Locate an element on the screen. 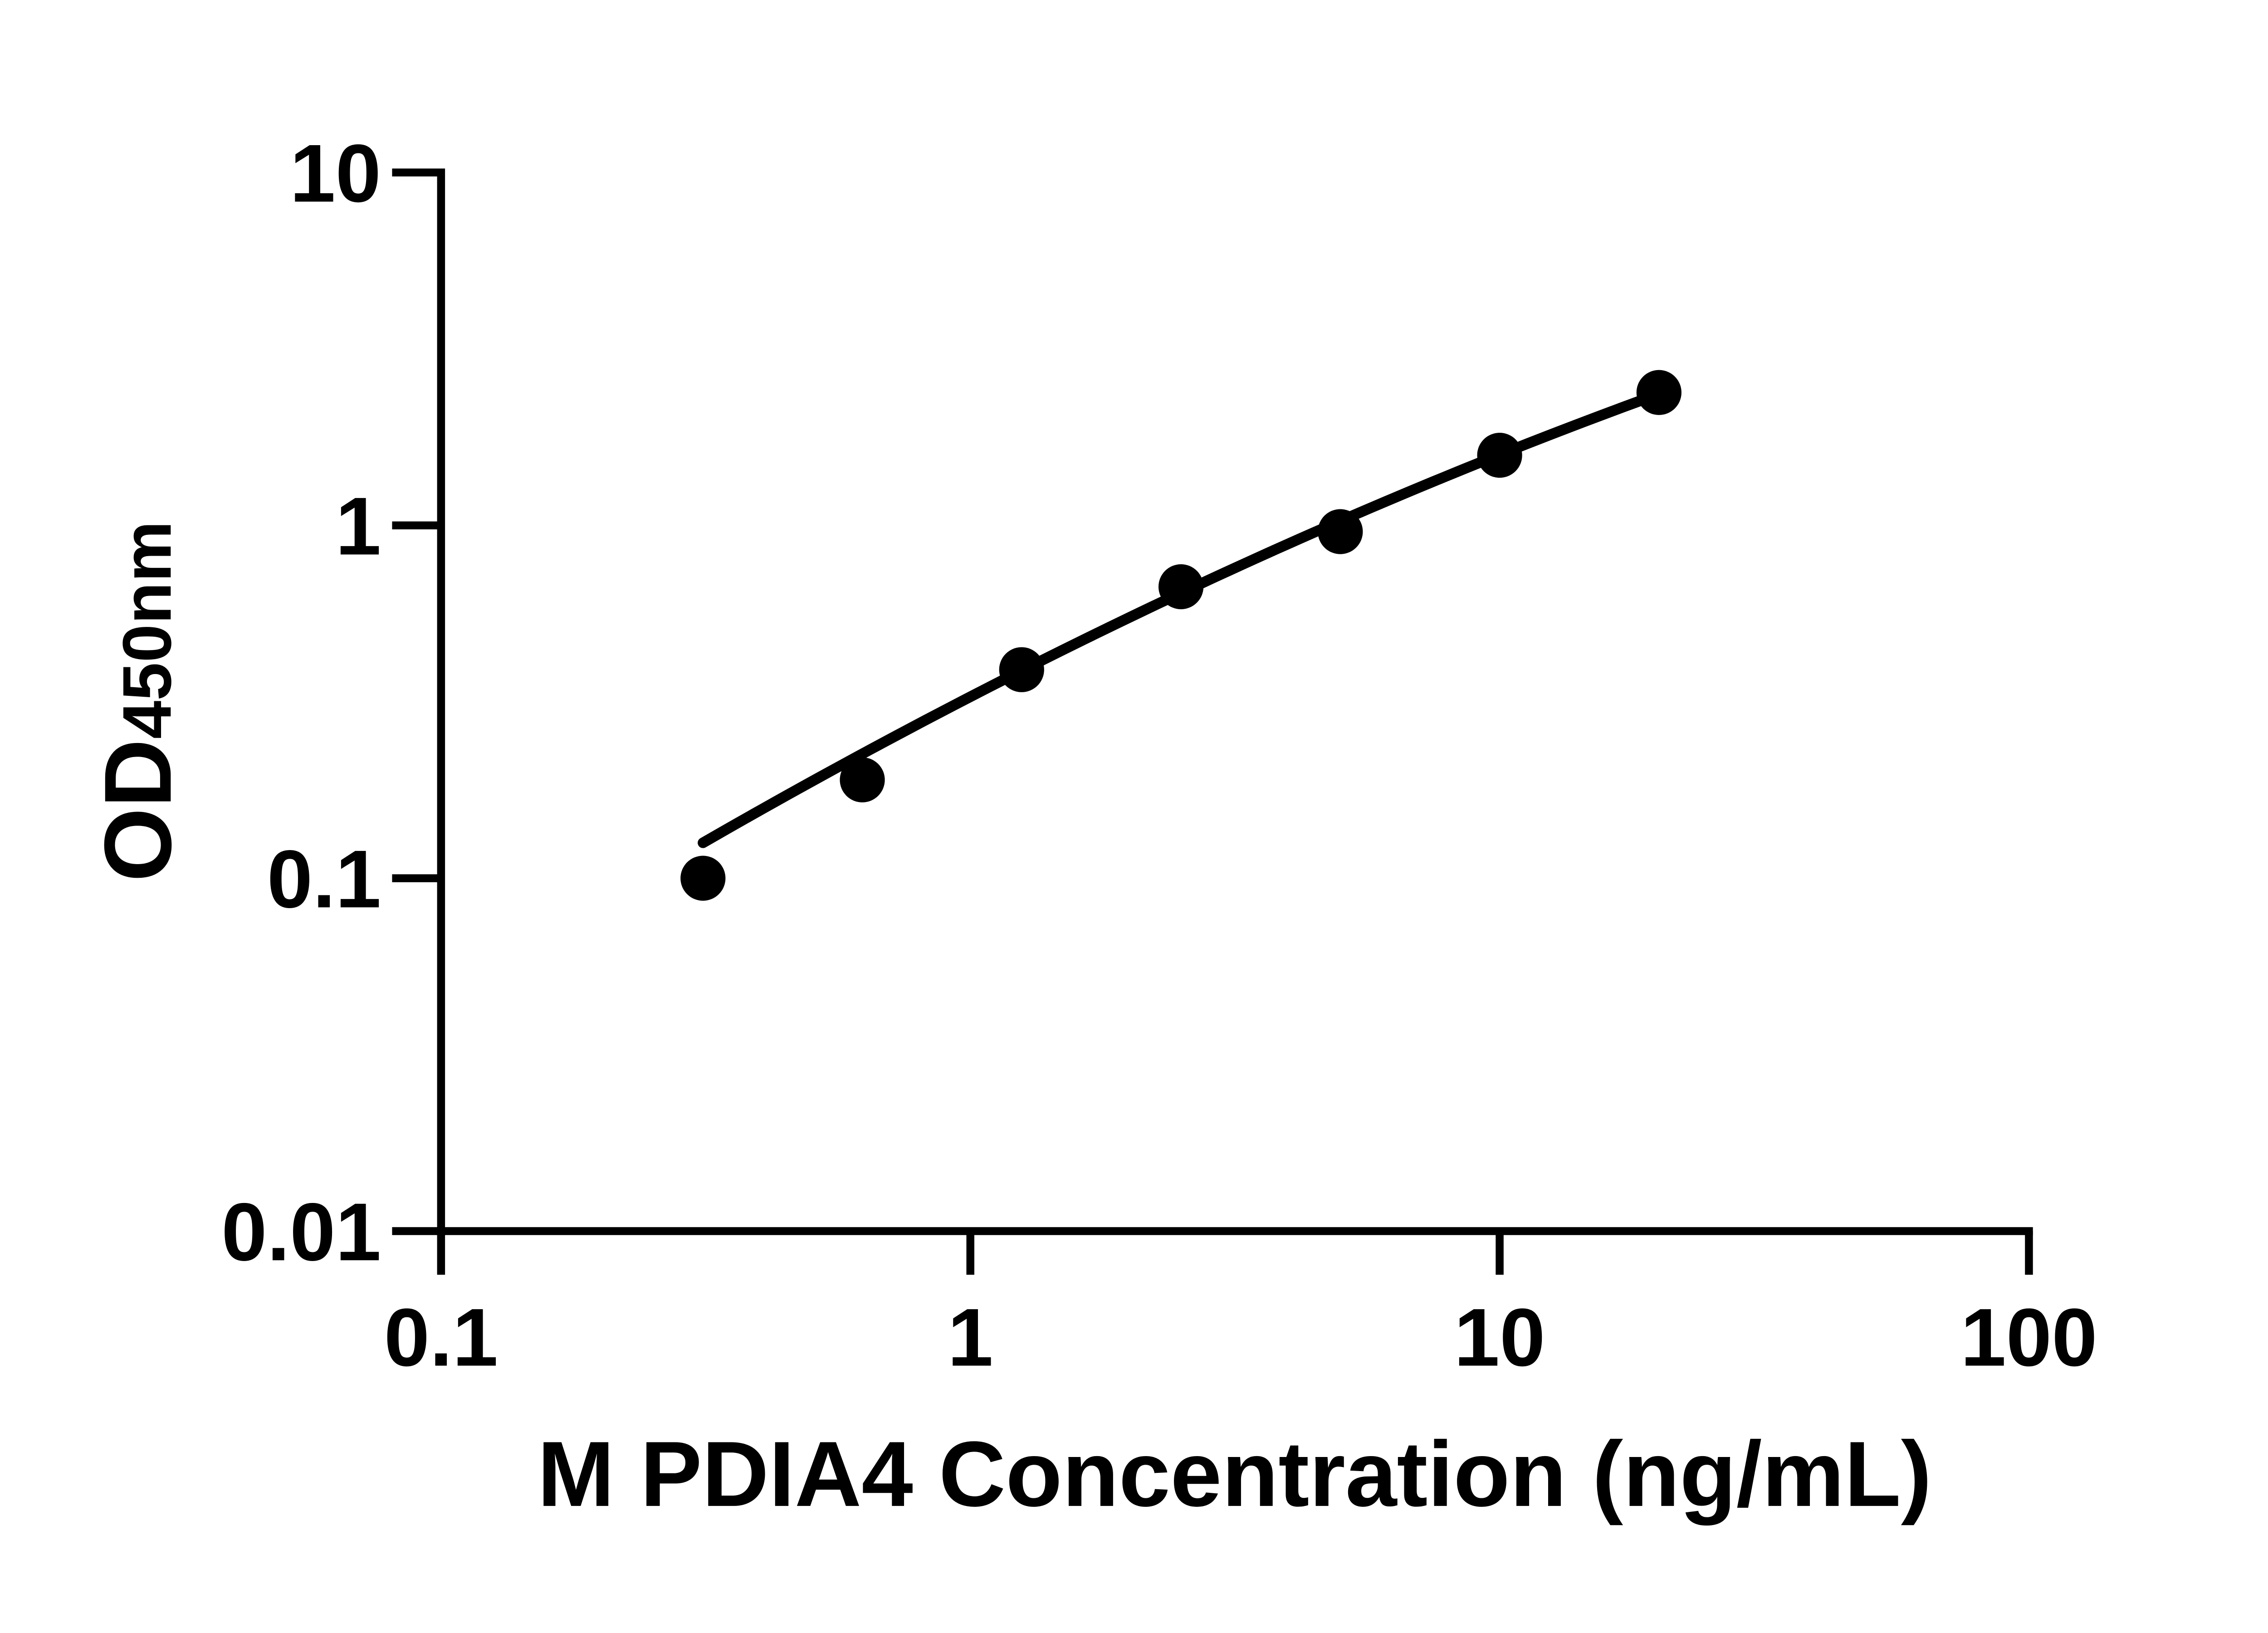 Image resolution: width=2268 pixels, height=1633 pixels. y-tick-label: 0.1 is located at coordinates (324, 879).